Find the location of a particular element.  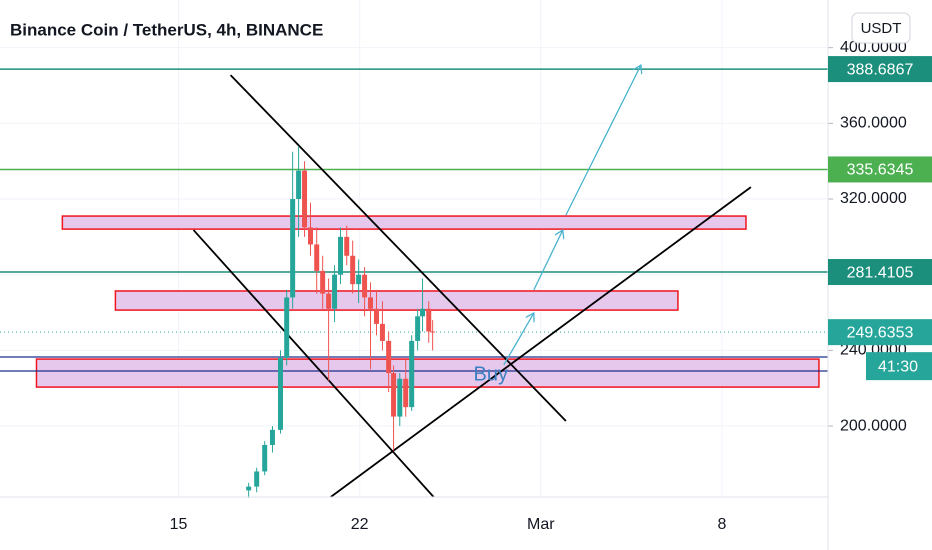

countdown-box is located at coordinates (899, 366).